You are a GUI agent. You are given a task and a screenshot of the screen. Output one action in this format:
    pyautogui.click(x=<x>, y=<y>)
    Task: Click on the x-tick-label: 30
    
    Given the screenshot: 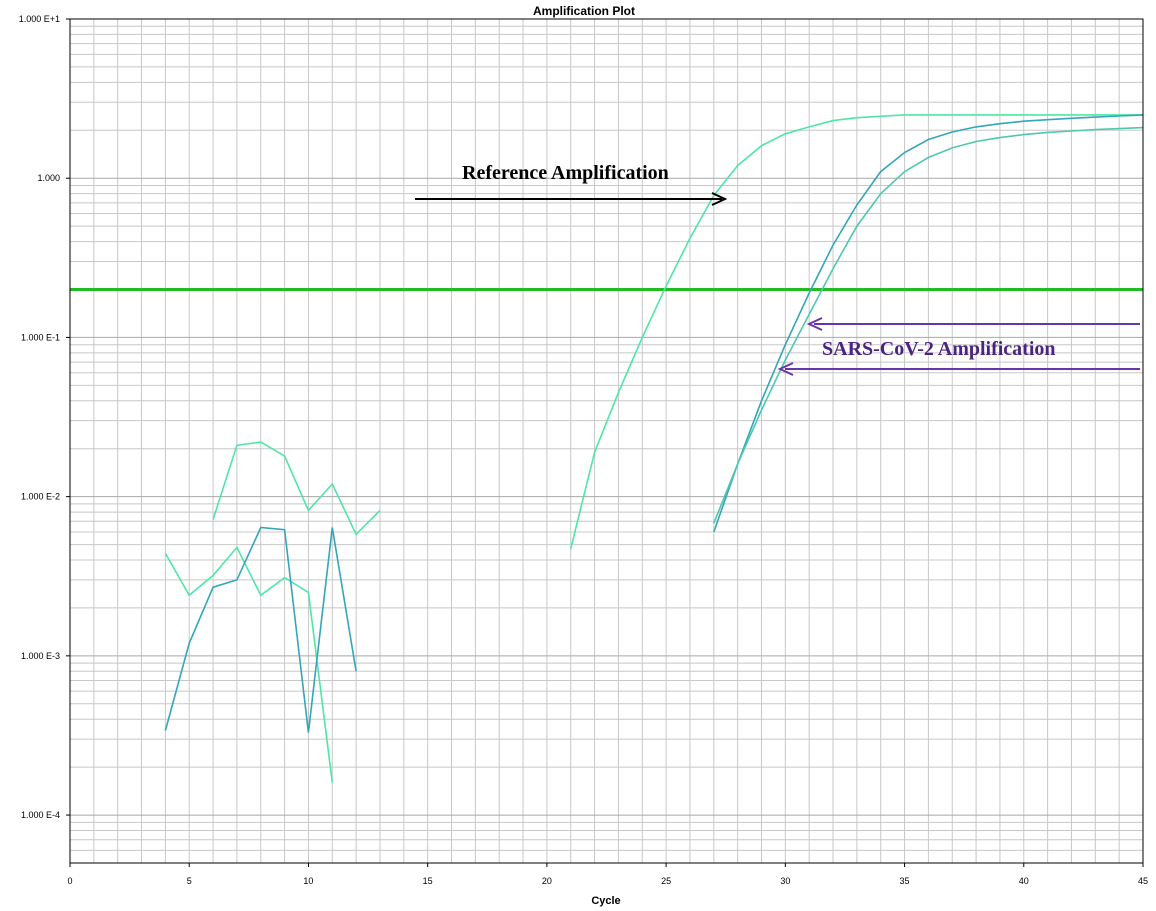 What is the action you would take?
    pyautogui.click(x=785, y=881)
    